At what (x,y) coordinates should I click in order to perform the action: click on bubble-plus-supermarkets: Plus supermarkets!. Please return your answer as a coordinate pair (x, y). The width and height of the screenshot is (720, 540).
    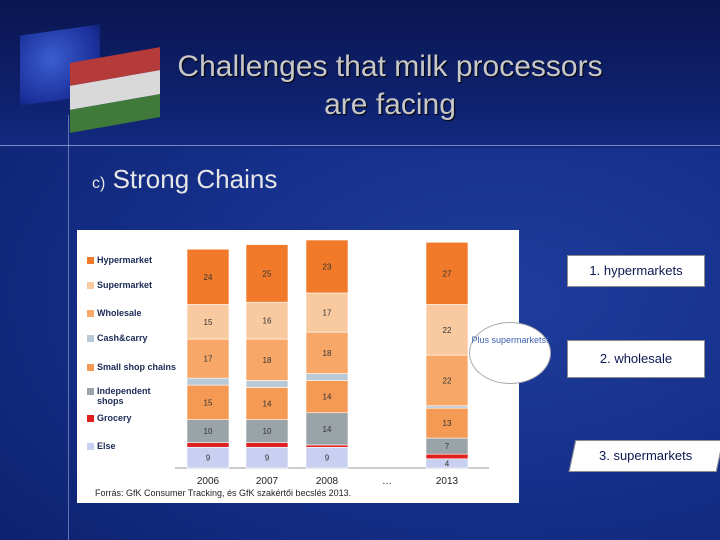
    Looking at the image, I should click on (510, 353).